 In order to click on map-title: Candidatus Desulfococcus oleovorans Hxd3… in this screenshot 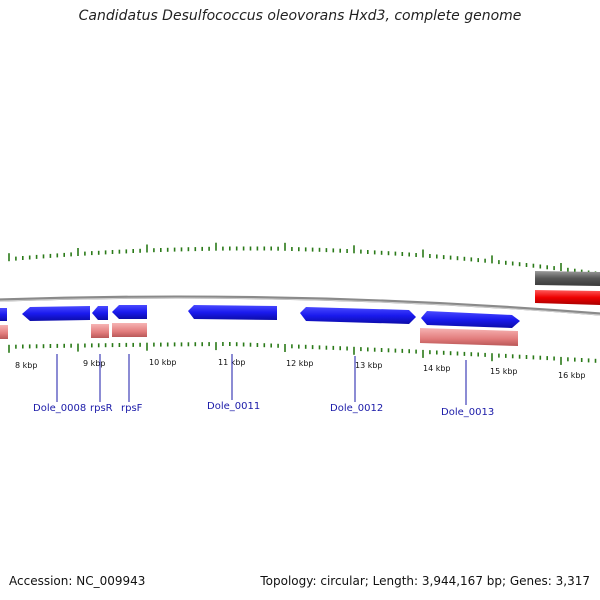, I will do `click(300, 16)`.